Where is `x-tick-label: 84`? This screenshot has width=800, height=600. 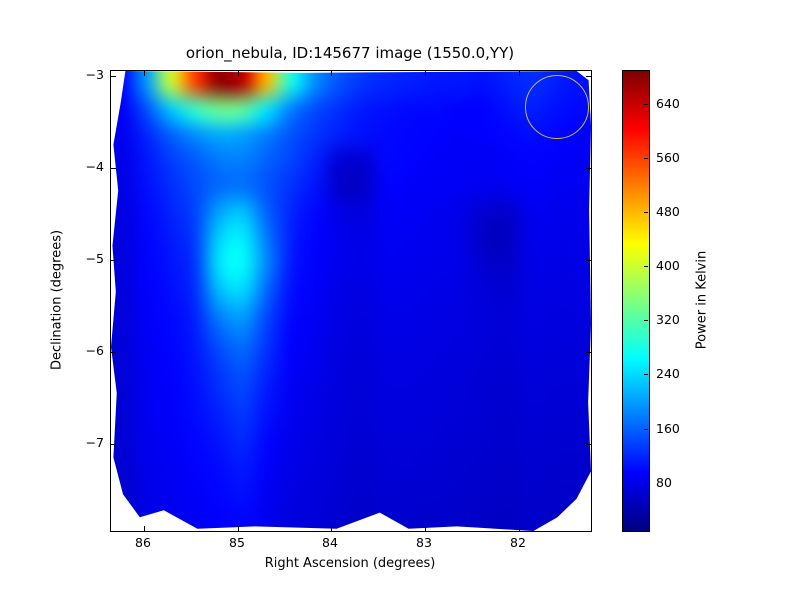
x-tick-label: 84 is located at coordinates (330, 542).